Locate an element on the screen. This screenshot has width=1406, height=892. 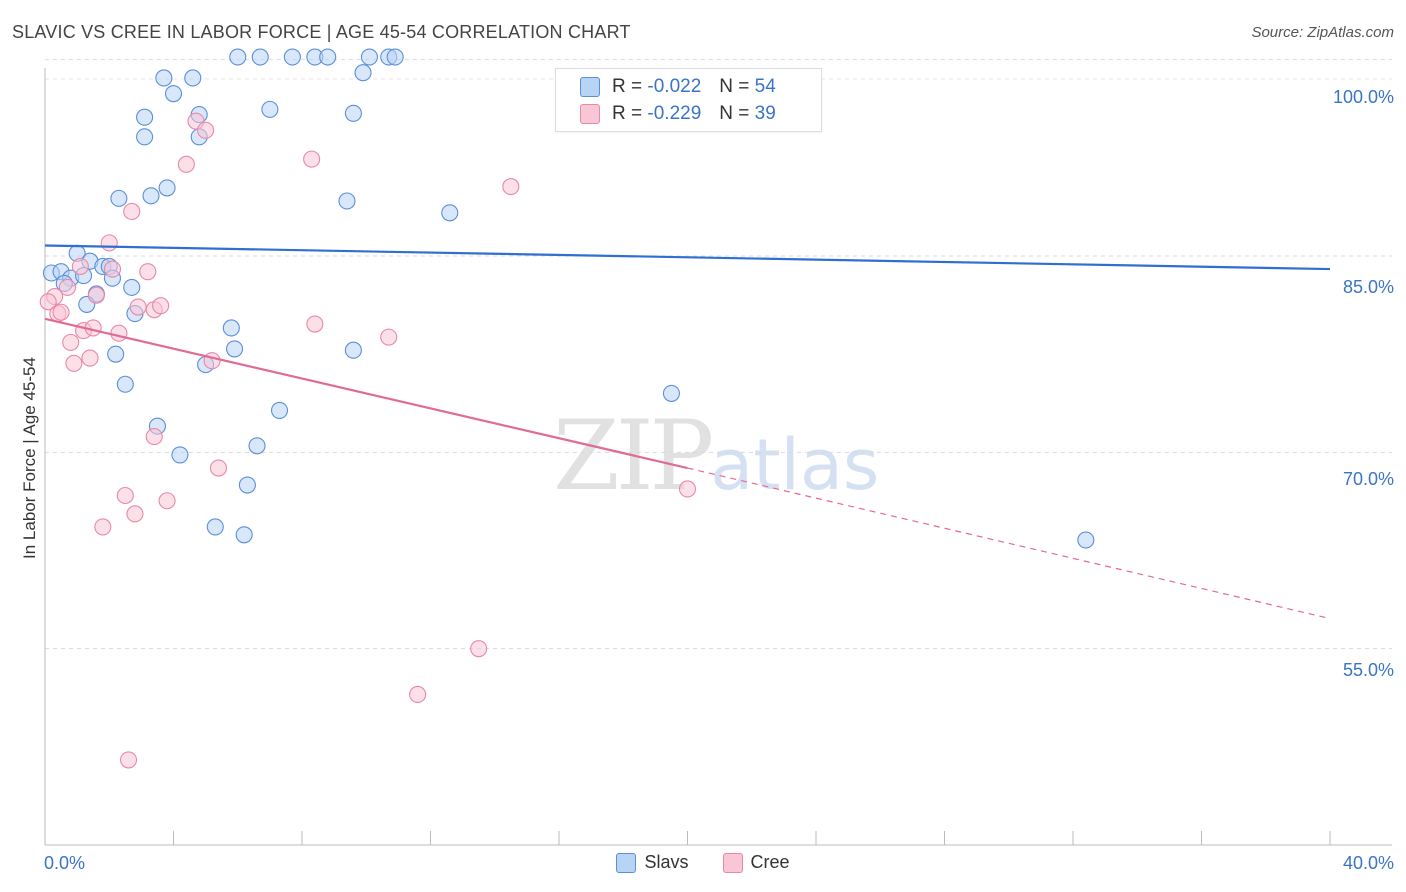
y-tick-label: 55.0% is located at coordinates (1368, 670).